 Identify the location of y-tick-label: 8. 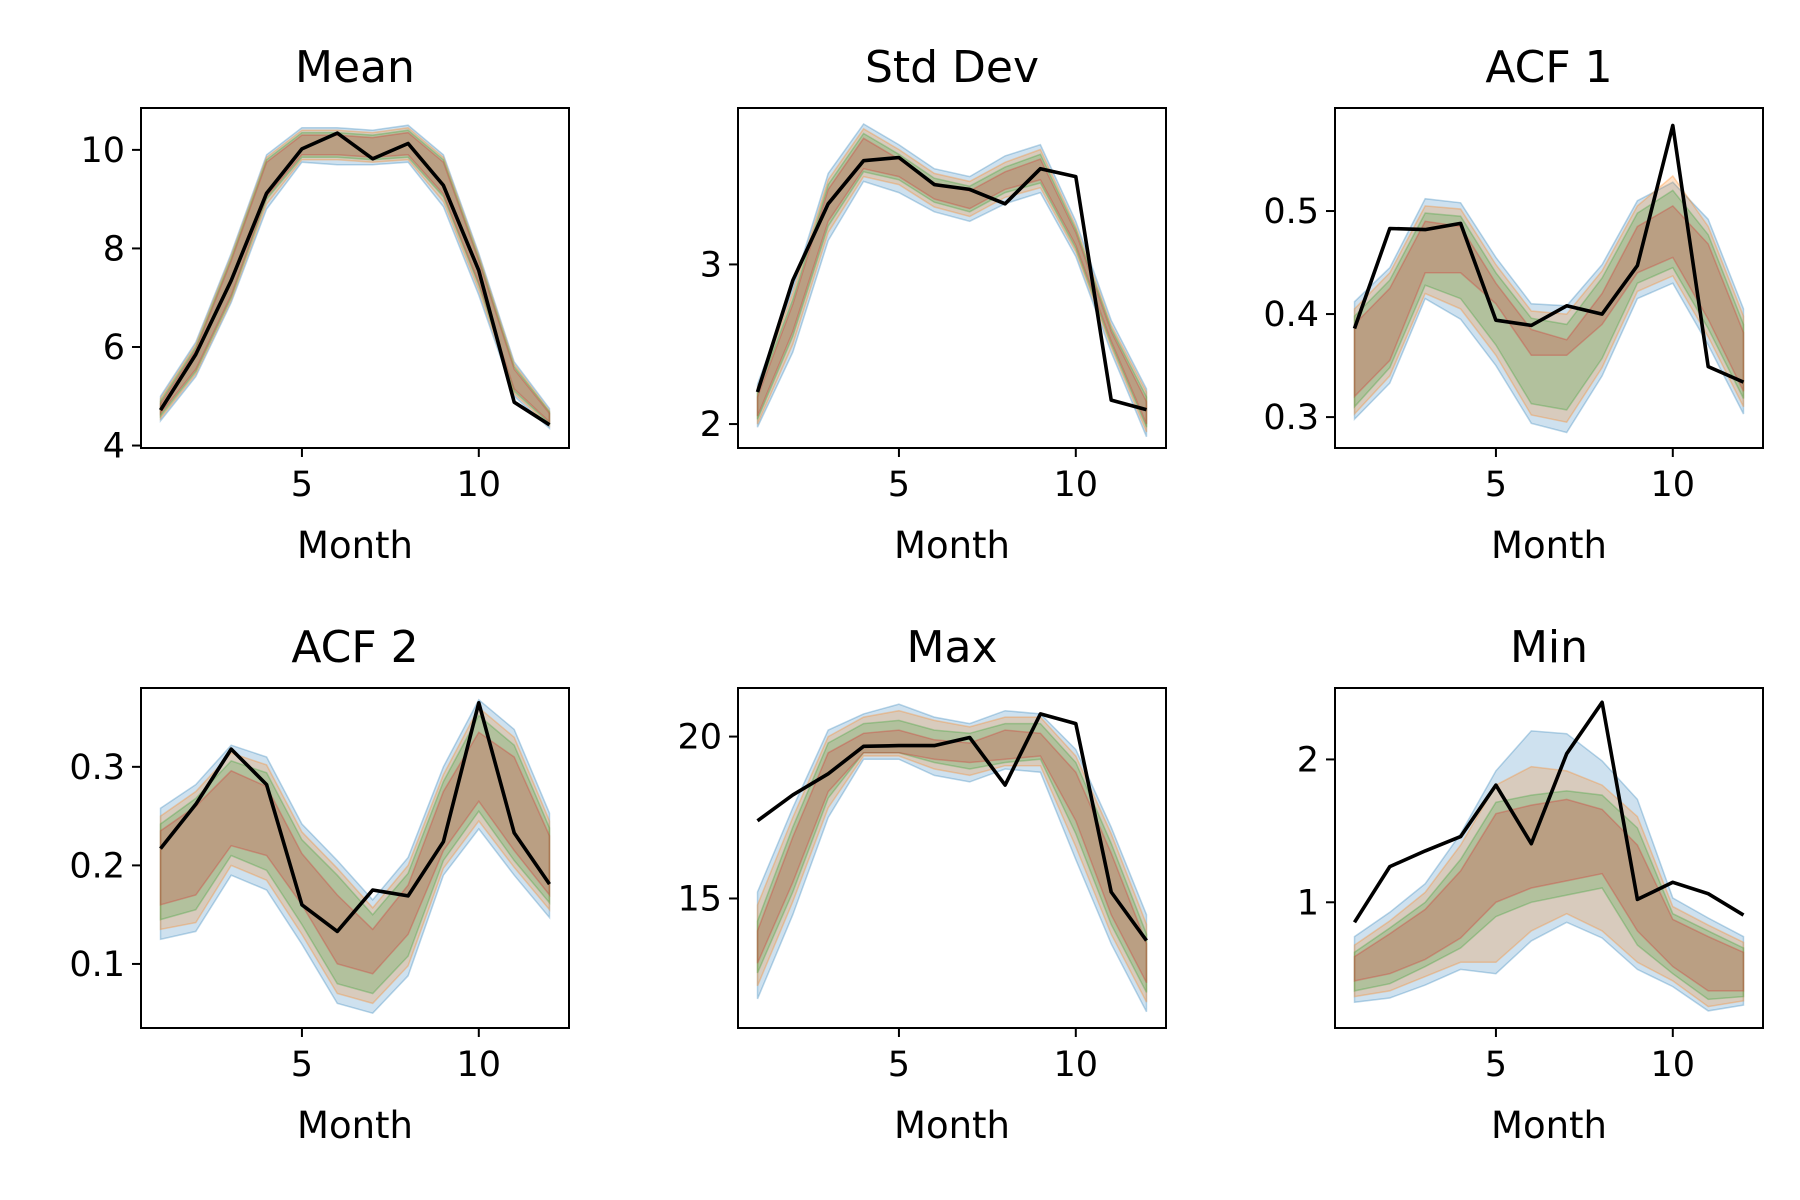
(114, 249).